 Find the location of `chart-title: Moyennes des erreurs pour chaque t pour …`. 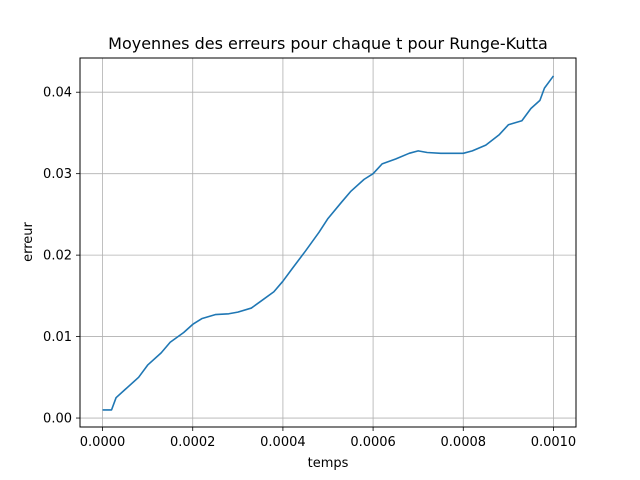

chart-title: Moyennes des erreurs pour chaque t pour … is located at coordinates (328, 43).